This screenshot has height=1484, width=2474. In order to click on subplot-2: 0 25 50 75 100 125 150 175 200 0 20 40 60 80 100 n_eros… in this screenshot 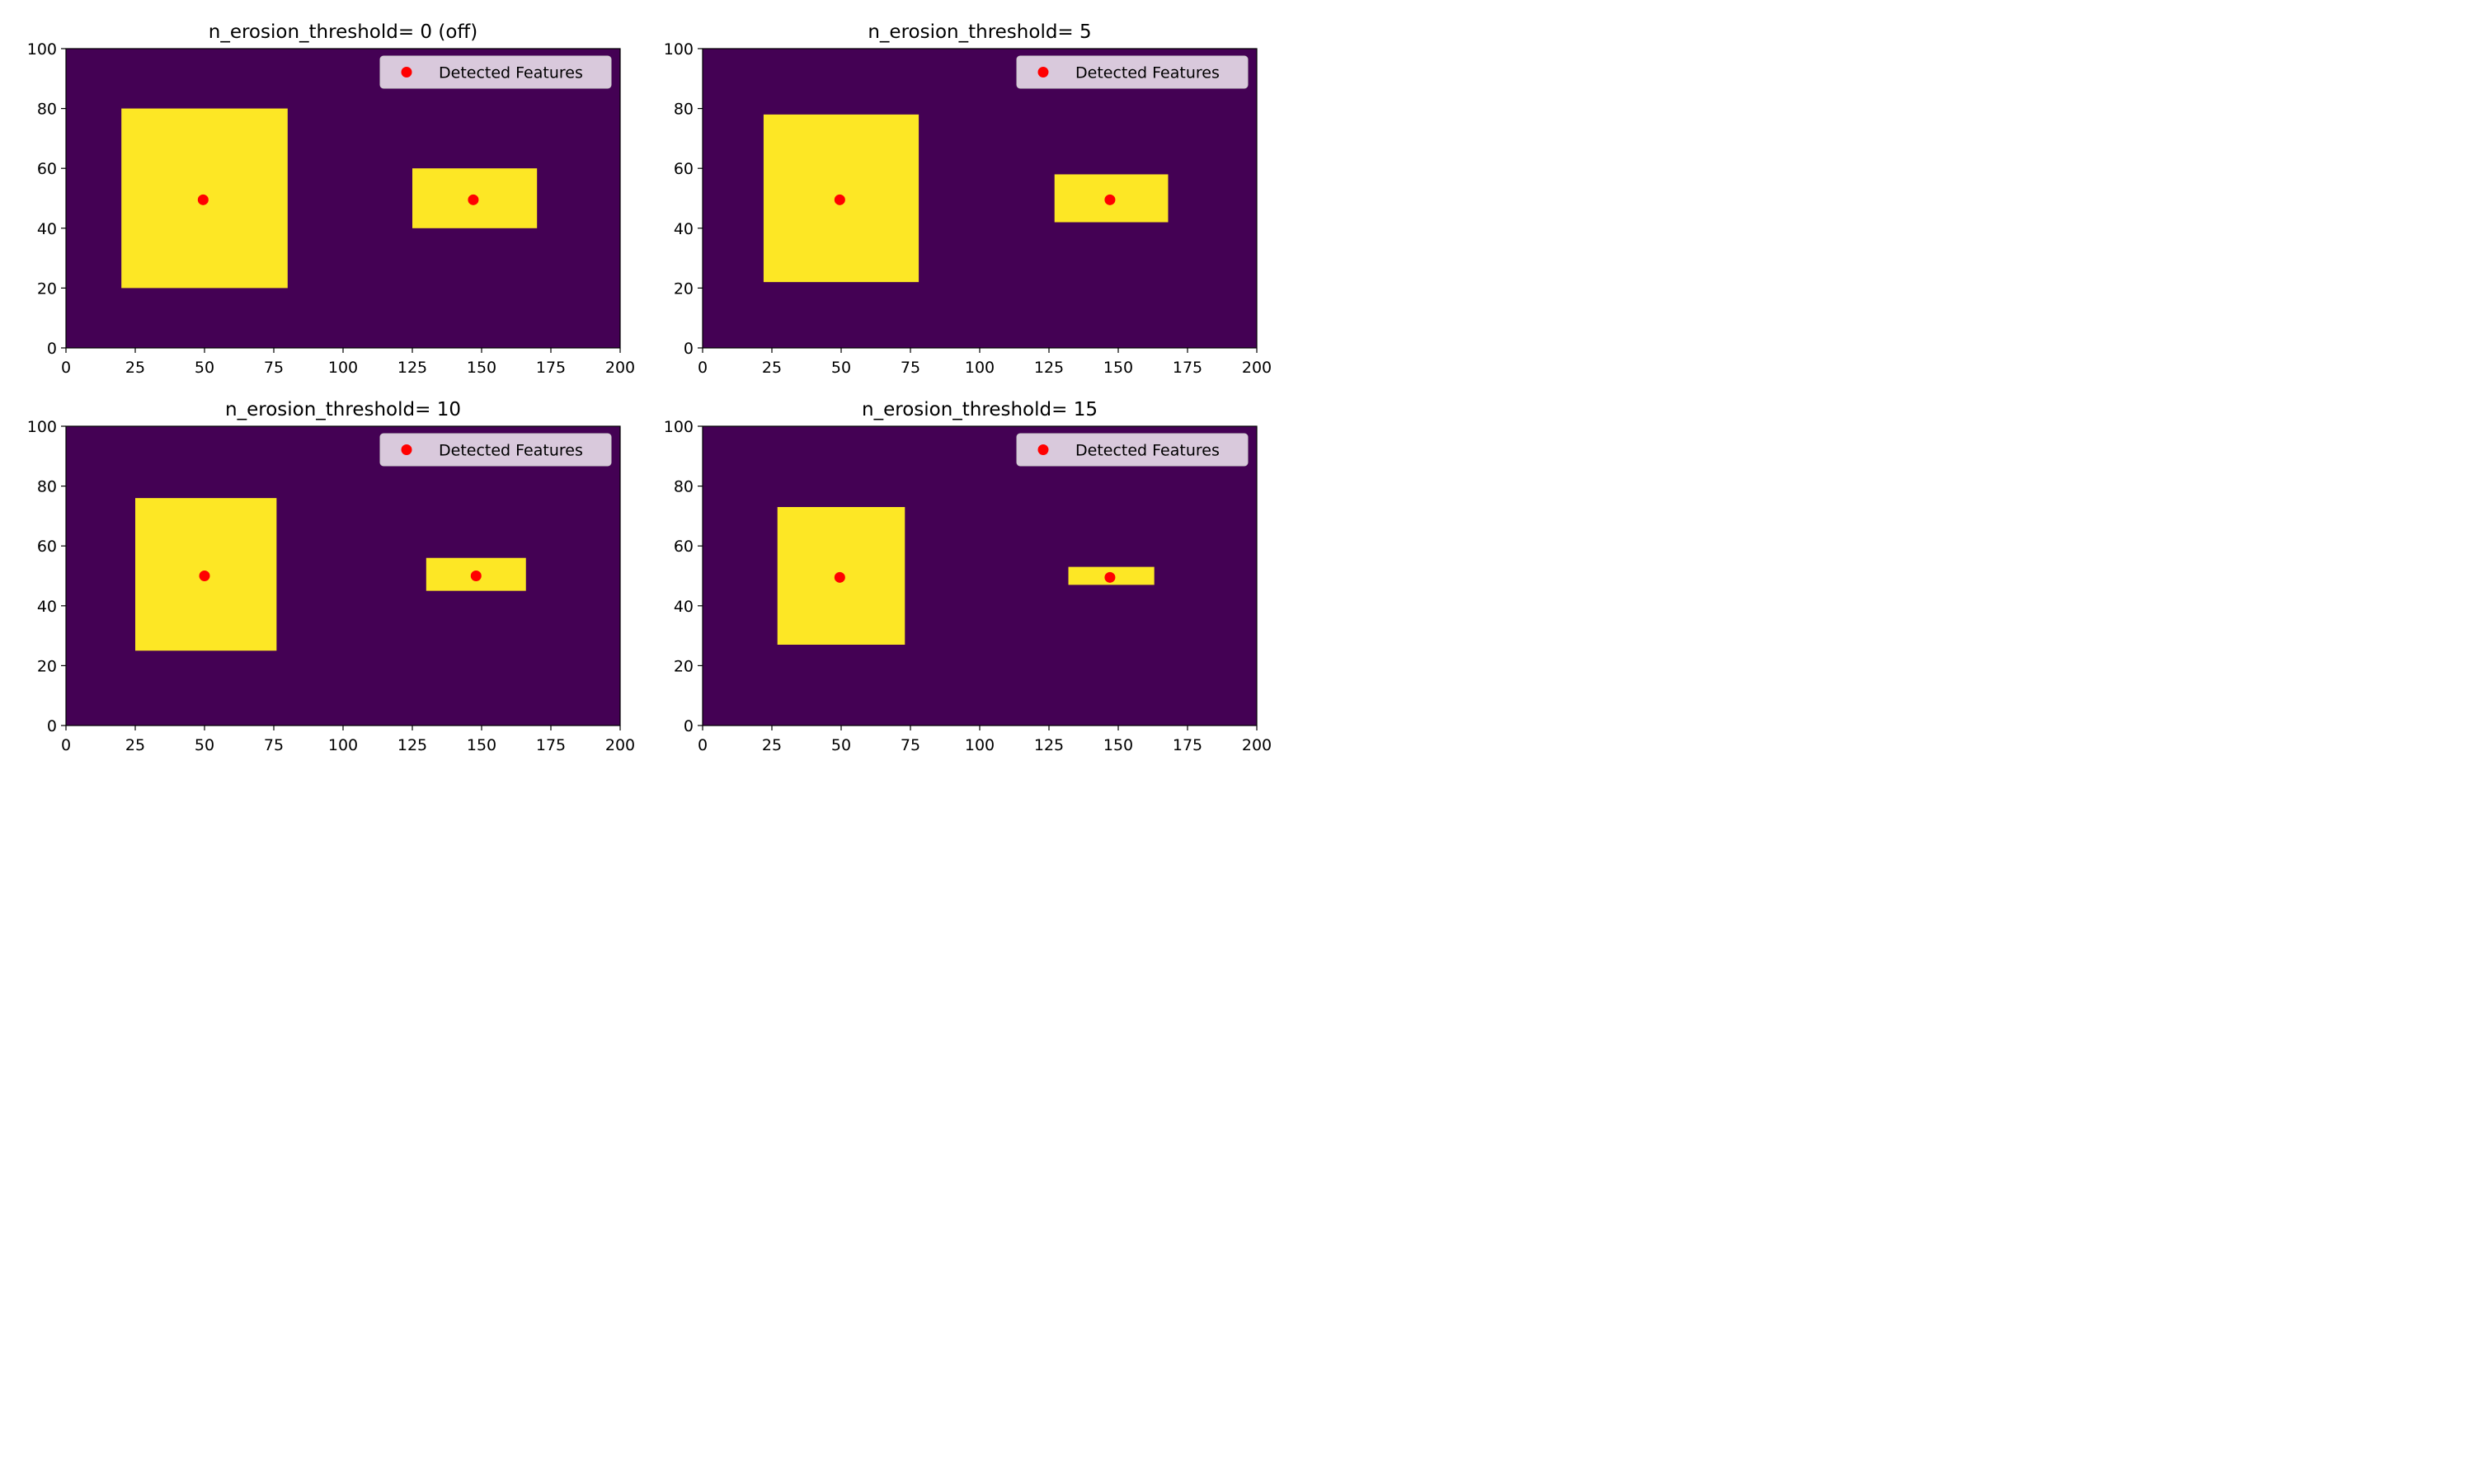, I will do `click(968, 199)`.